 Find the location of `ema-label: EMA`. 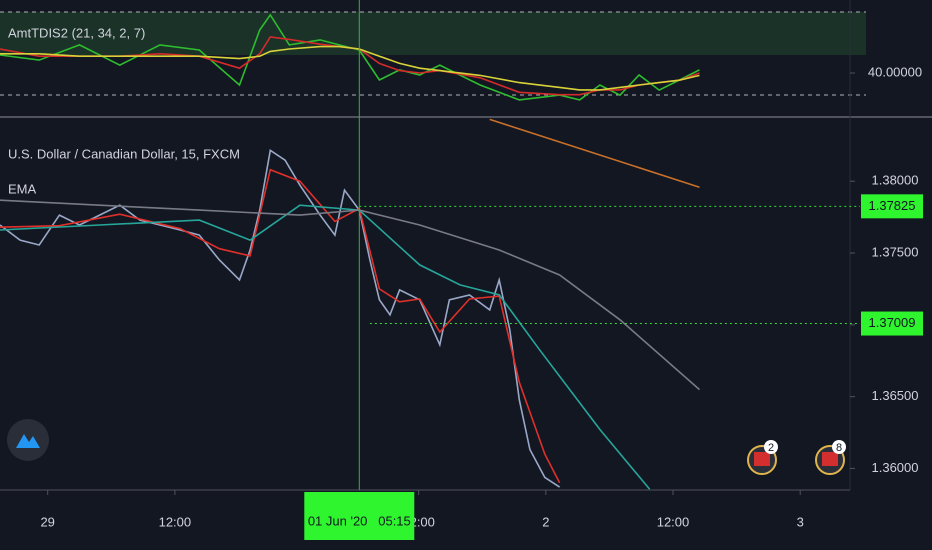

ema-label: EMA is located at coordinates (22, 188).